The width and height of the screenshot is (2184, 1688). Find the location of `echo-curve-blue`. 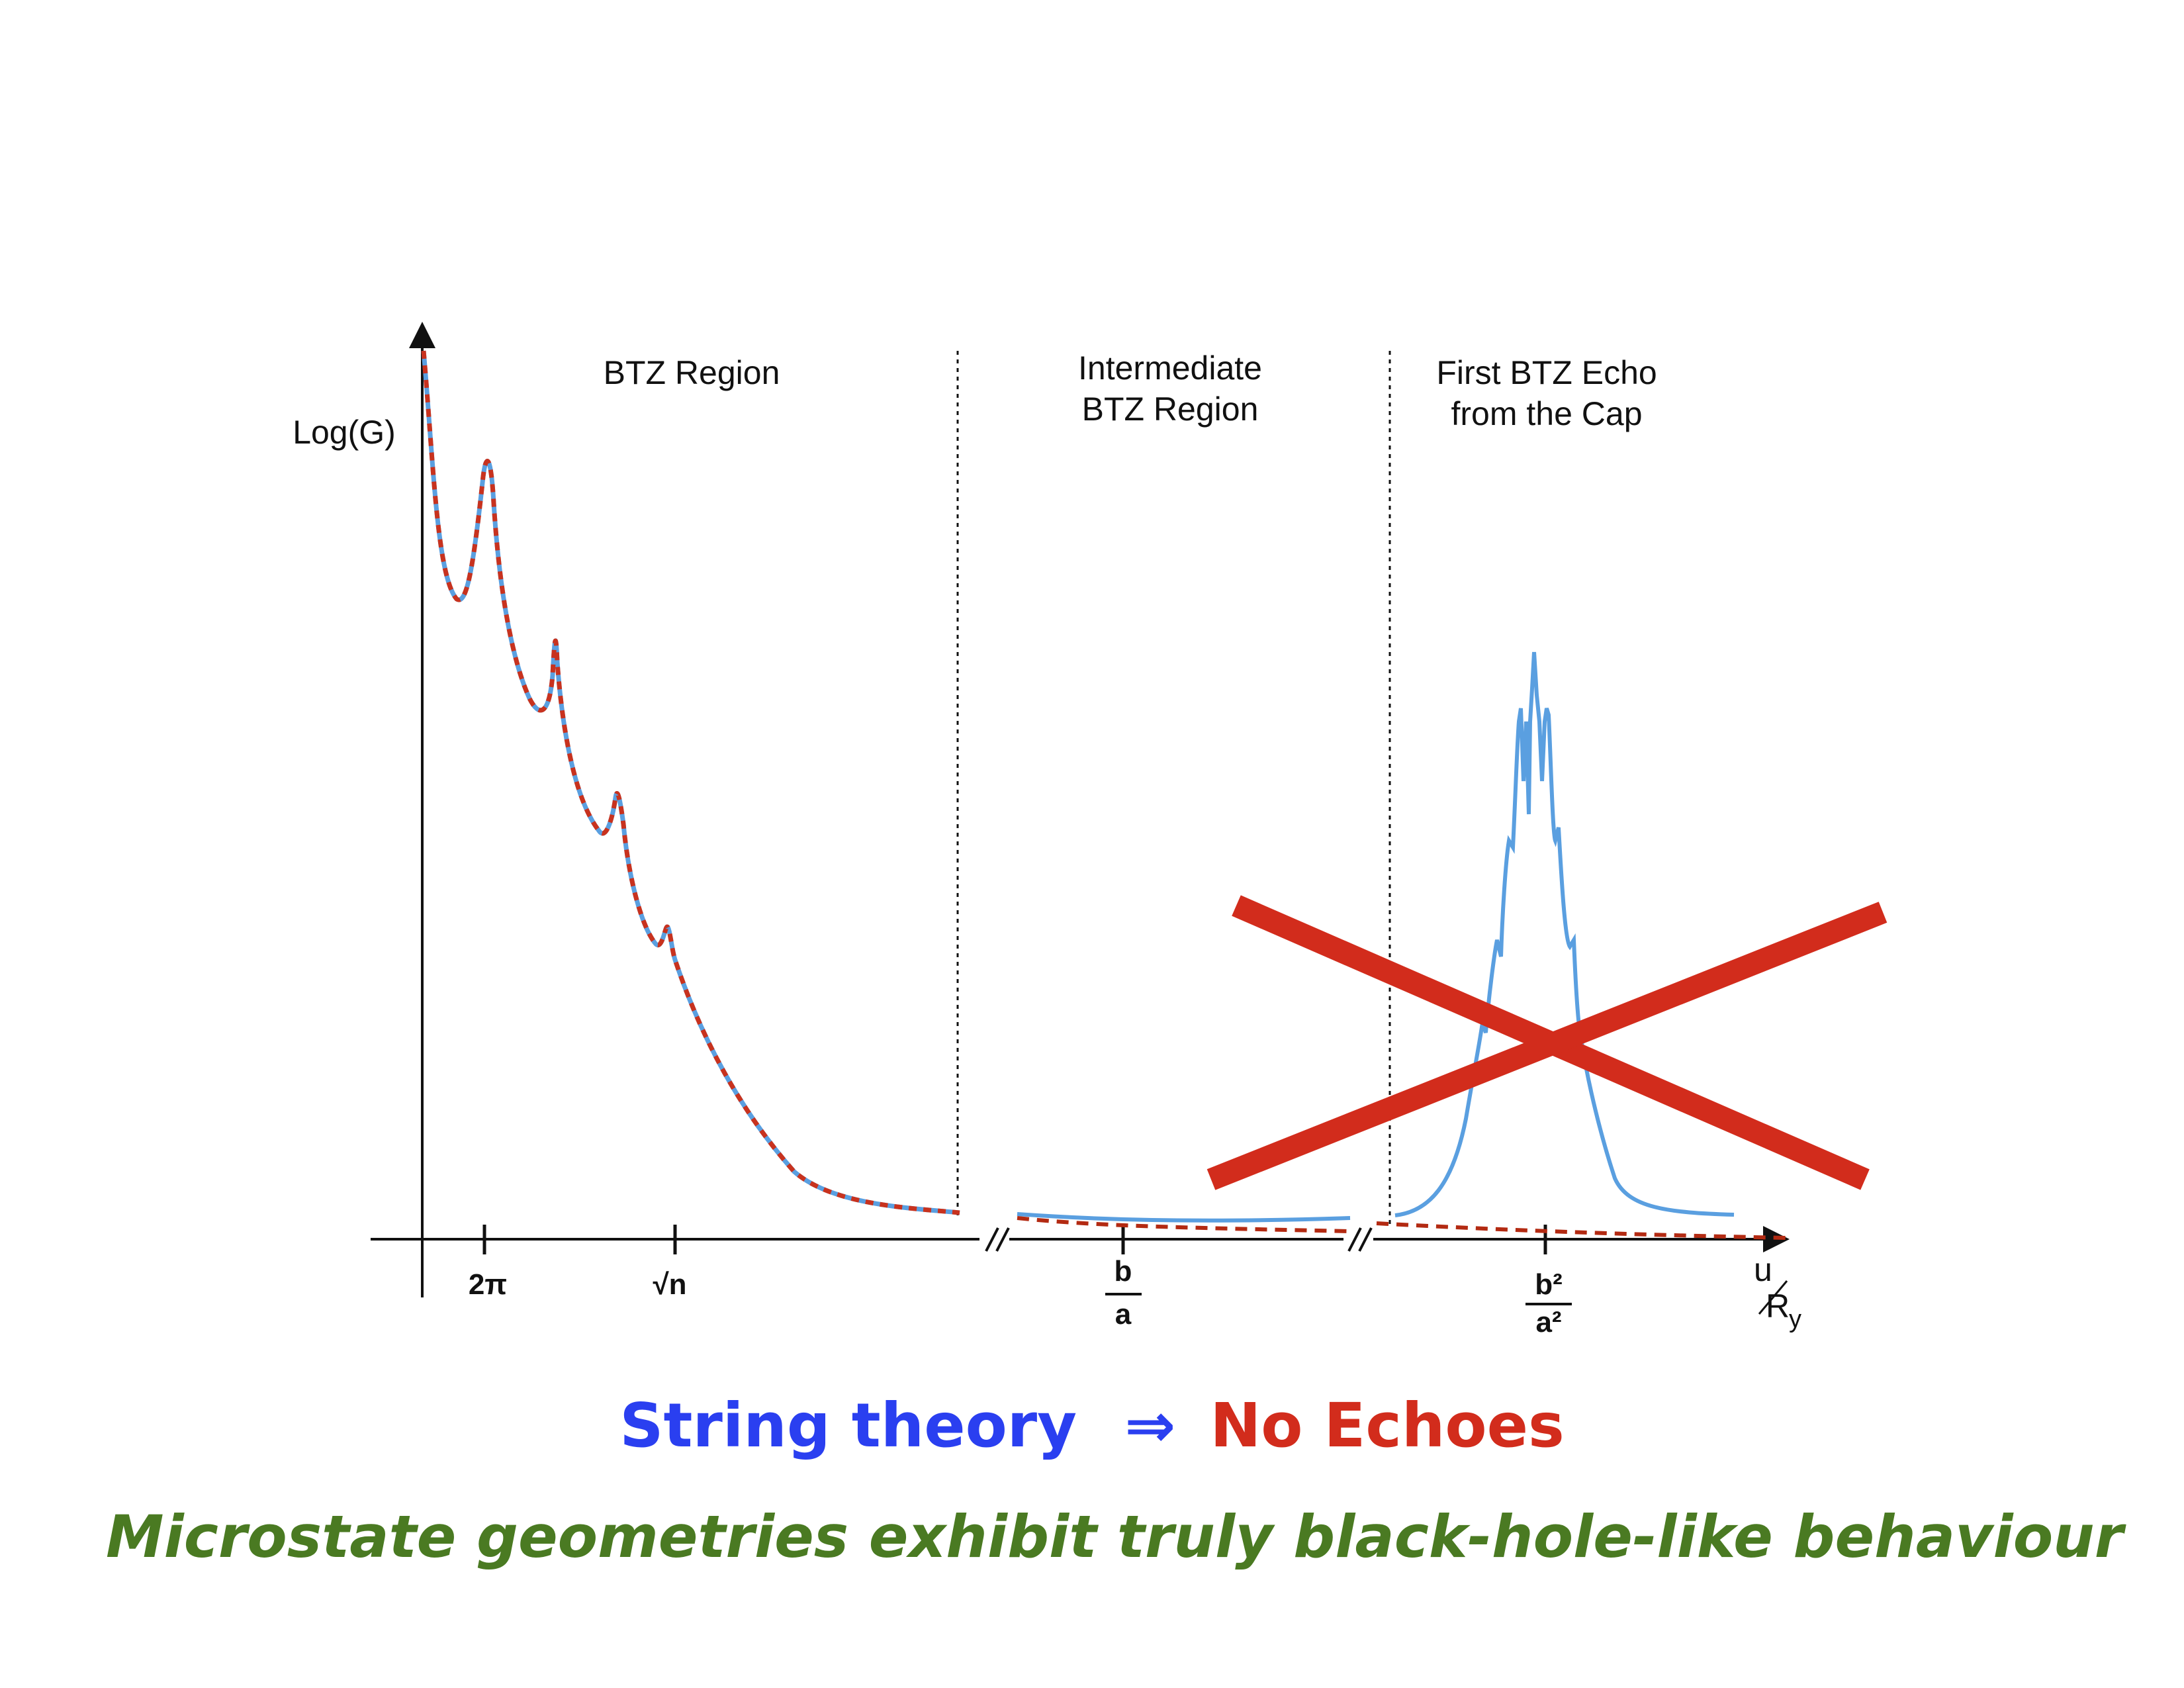

echo-curve-blue is located at coordinates (1564, 934).